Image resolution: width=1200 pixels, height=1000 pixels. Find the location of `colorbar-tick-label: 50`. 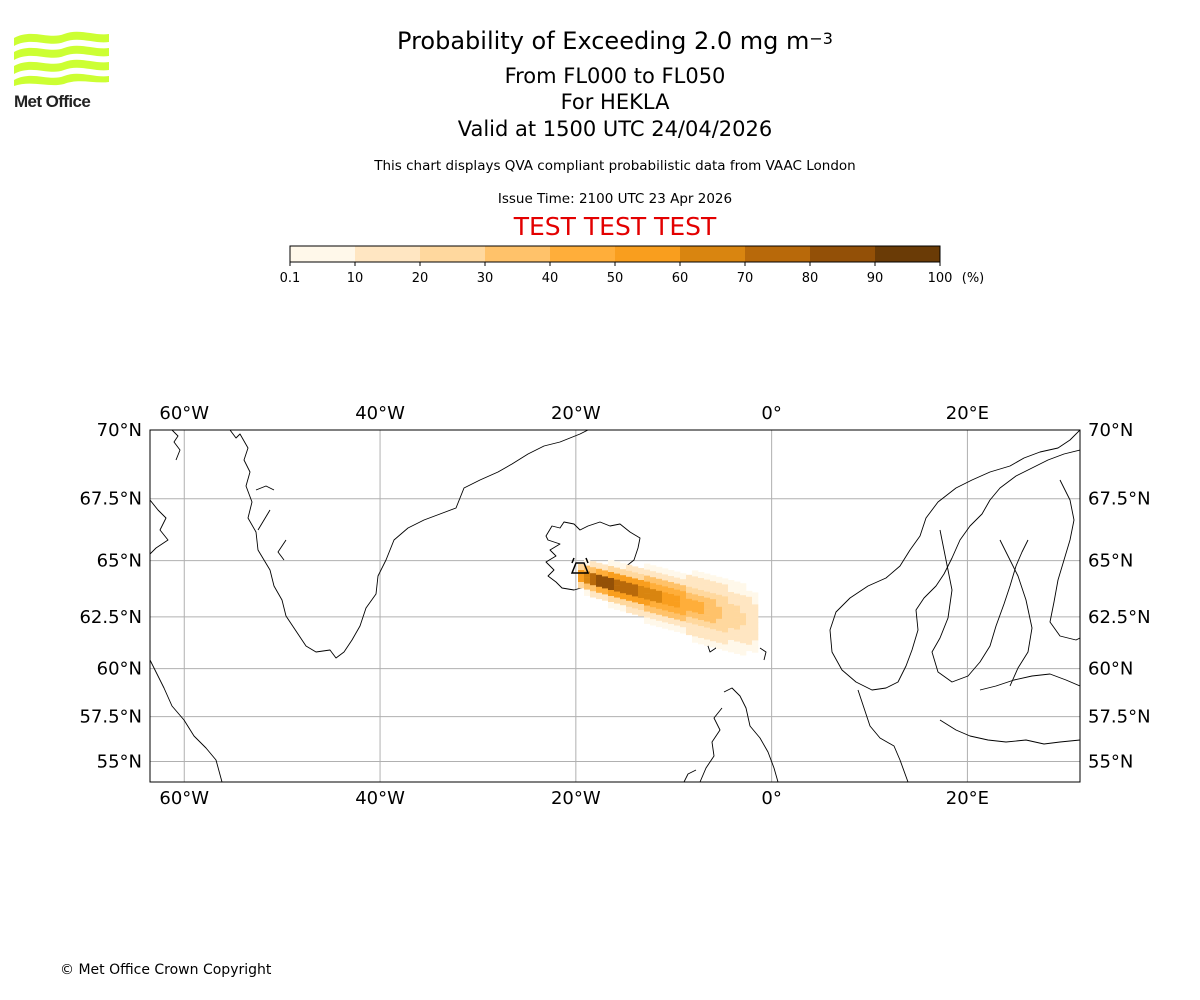

colorbar-tick-label: 50 is located at coordinates (615, 278).